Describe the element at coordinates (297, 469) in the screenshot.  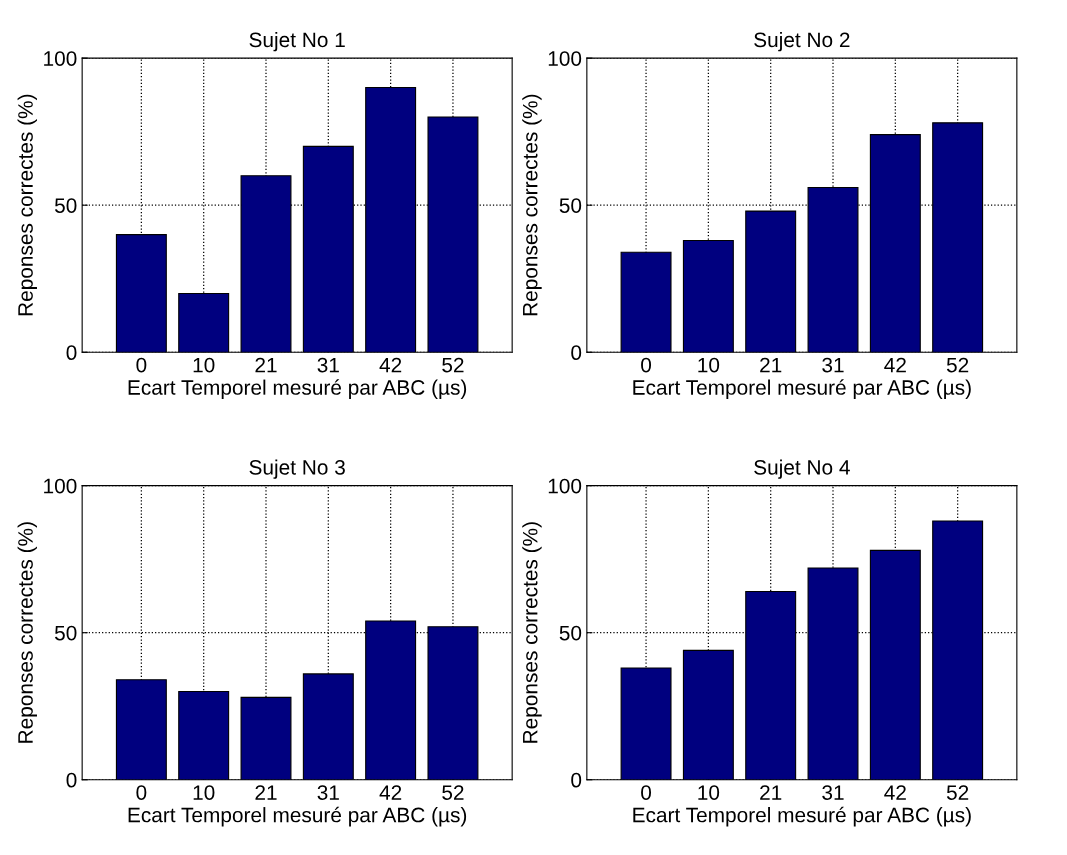
I see `chart-title: Sujet No 3` at that location.